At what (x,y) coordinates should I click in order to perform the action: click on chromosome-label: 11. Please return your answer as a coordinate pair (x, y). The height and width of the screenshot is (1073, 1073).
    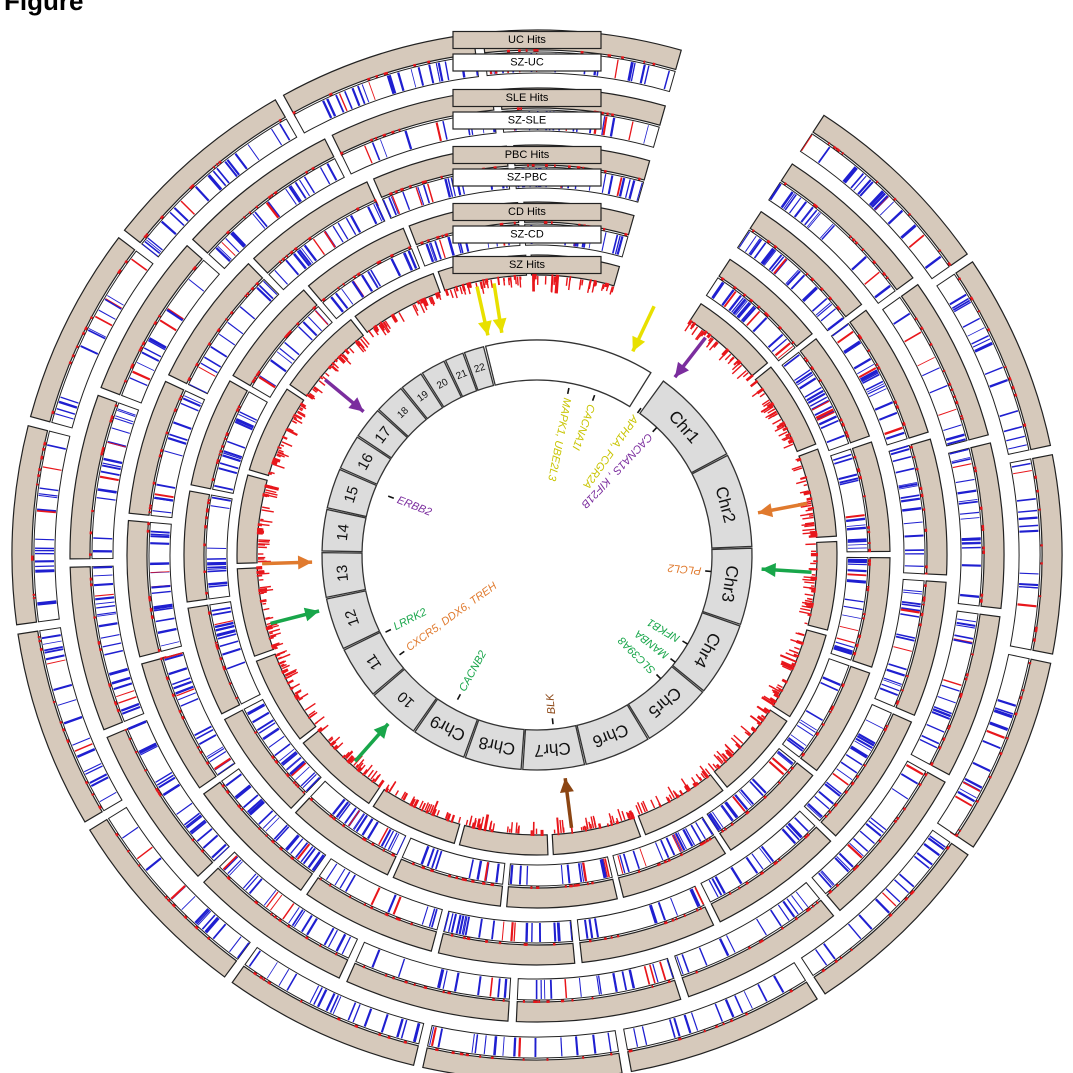
    Looking at the image, I should click on (374, 662).